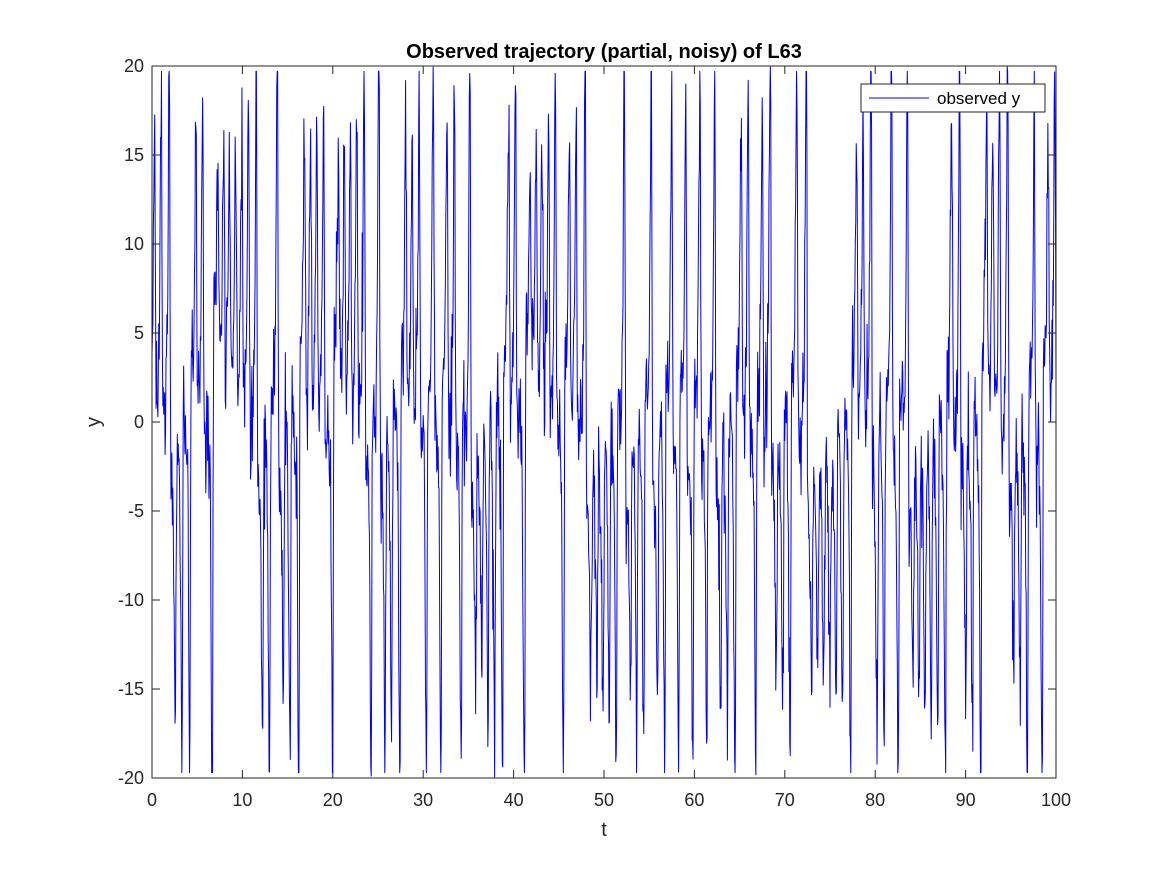 The image size is (1167, 875). Describe the element at coordinates (131, 689) in the screenshot. I see `y-tick-label: -15` at that location.